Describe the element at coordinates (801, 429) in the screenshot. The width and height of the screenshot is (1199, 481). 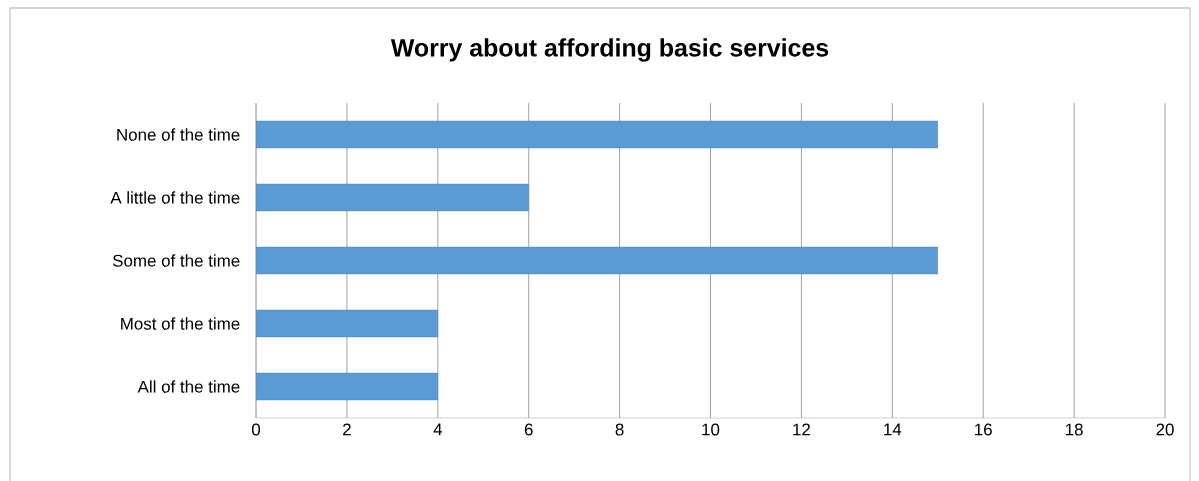
I see `x-tick-label: 12` at that location.